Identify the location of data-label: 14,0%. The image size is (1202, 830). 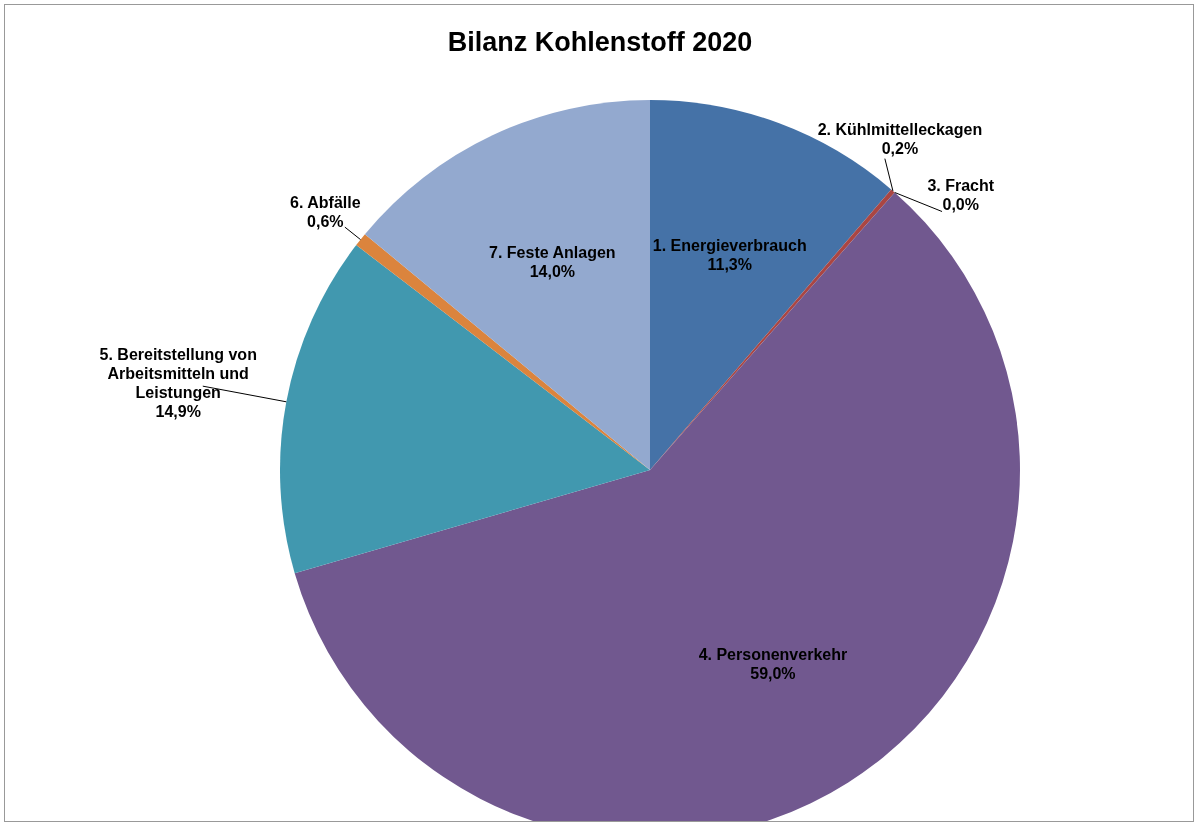
(552, 272).